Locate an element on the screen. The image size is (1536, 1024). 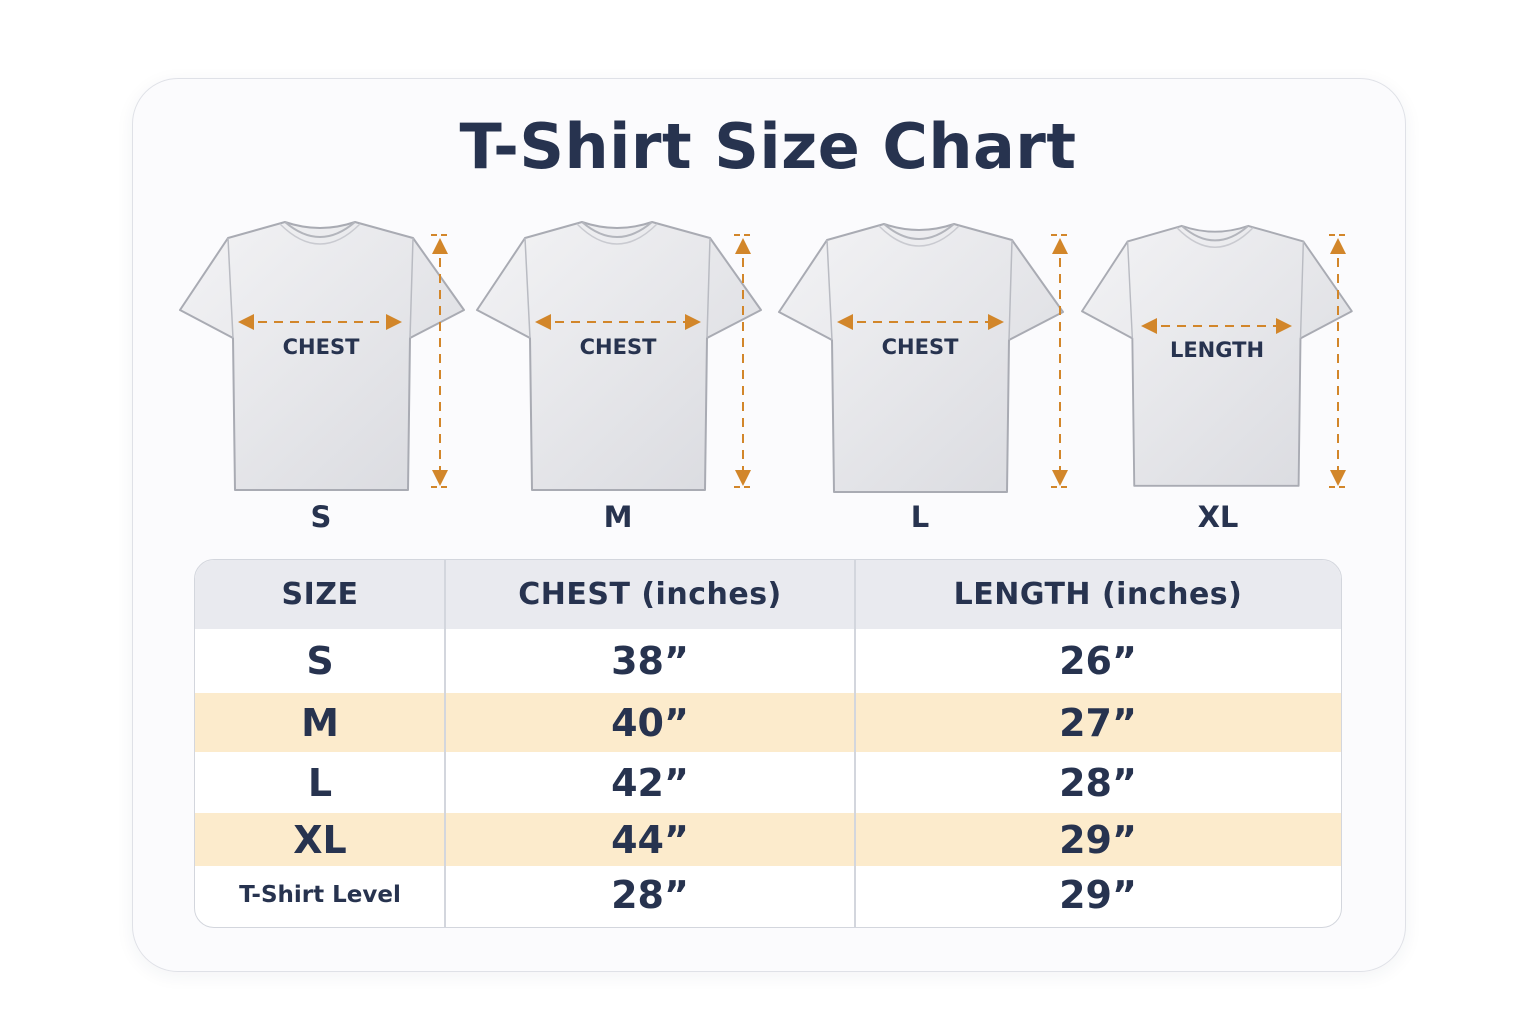
size-label-l: L is located at coordinates (920, 517).